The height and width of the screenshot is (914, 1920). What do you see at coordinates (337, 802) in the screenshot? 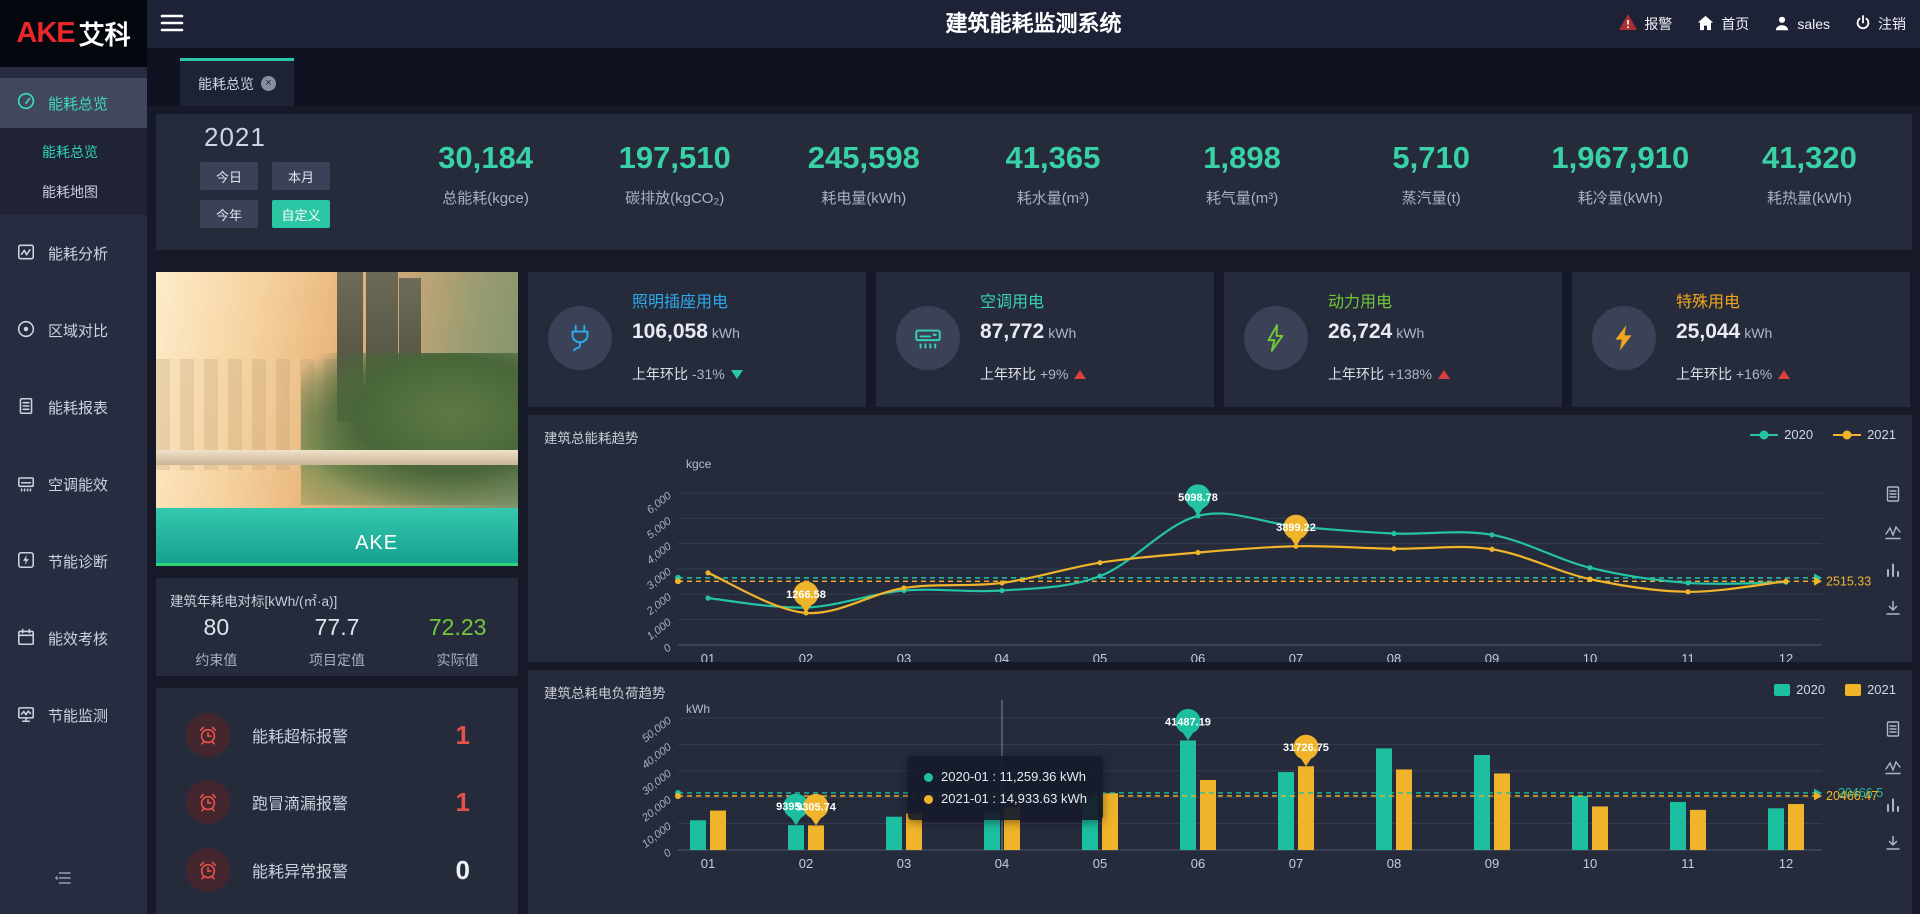
I see `alarm-row-leakage: 跑冒滴漏报警 1` at bounding box center [337, 802].